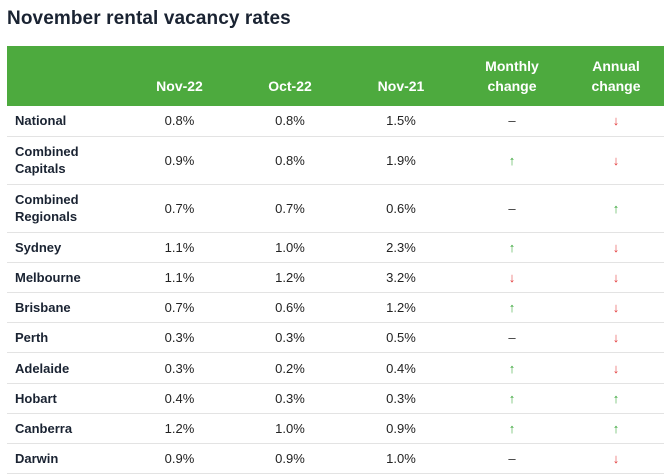 The image size is (665, 475). What do you see at coordinates (149, 18) in the screenshot?
I see `page-title: November rental vacancy rates` at bounding box center [149, 18].